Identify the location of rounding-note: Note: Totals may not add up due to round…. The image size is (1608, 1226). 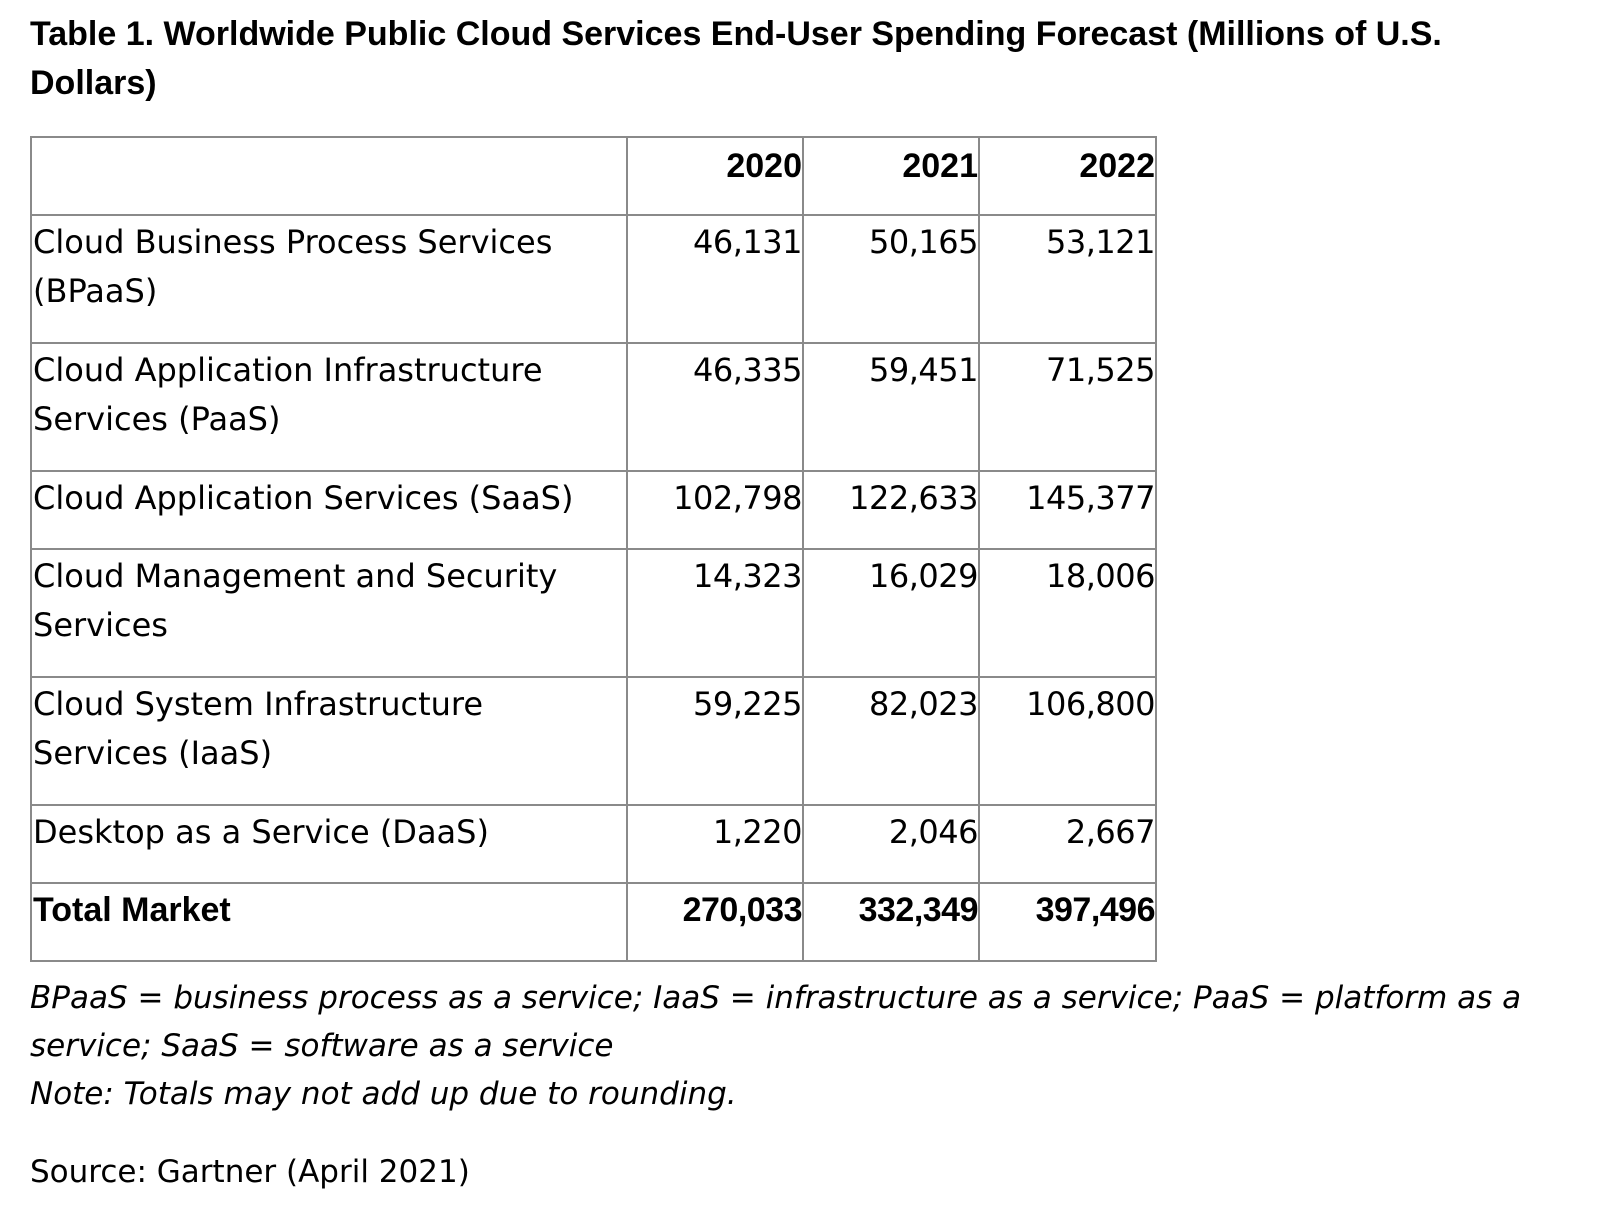
(383, 1094).